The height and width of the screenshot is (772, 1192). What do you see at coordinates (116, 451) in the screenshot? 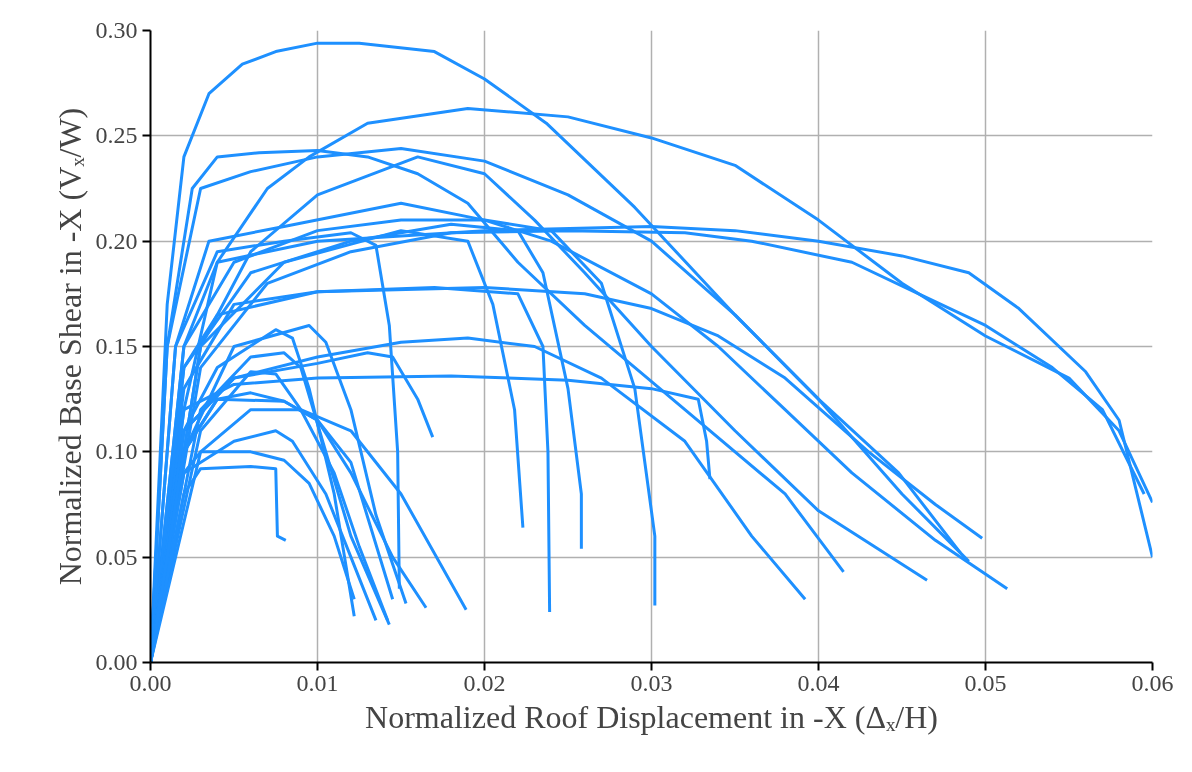
I see `y-tick-label: 0.10` at bounding box center [116, 451].